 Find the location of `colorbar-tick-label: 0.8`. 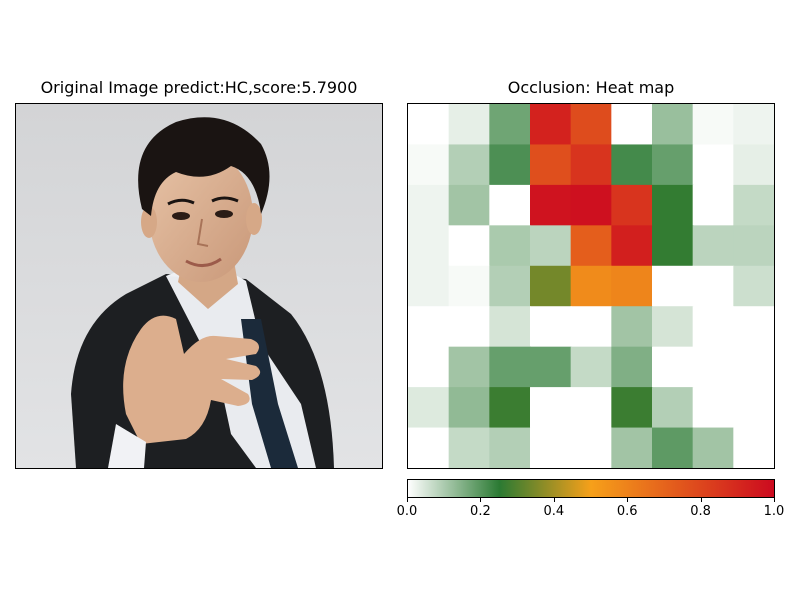

colorbar-tick-label: 0.8 is located at coordinates (700, 511).